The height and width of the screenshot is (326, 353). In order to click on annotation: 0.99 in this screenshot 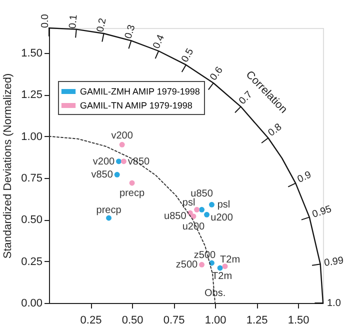, I will do `click(334, 262)`.